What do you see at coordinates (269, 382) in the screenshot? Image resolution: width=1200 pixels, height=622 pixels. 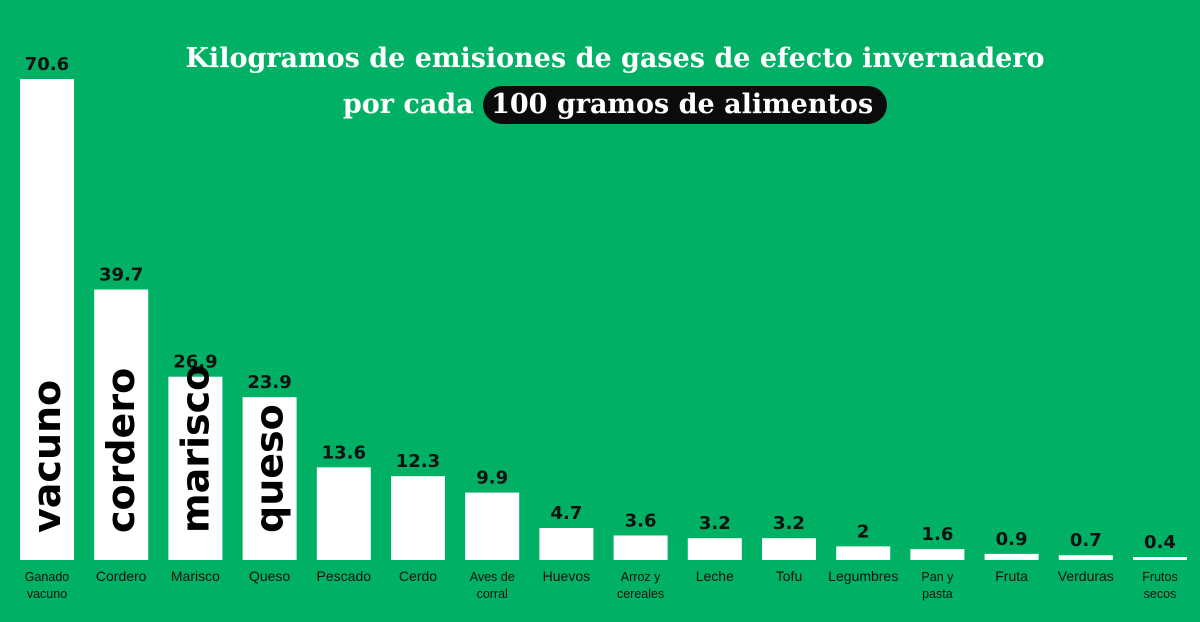 I see `value-label-4: 23.9` at bounding box center [269, 382].